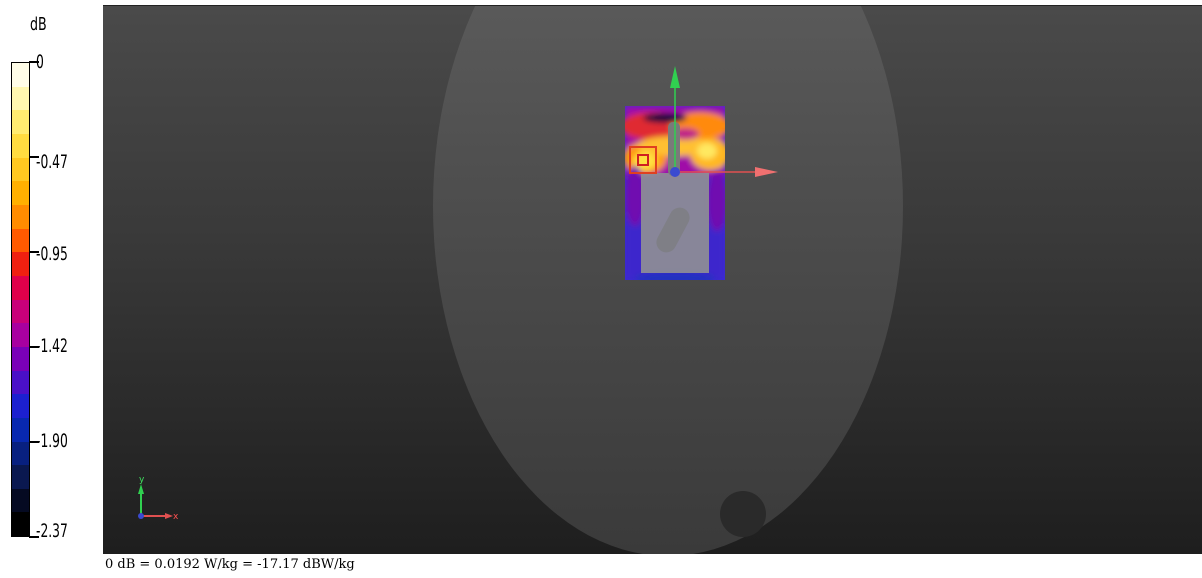 This screenshot has height=578, width=1202. Describe the element at coordinates (675, 77) in the screenshot. I see `y-axis-arrow-icon` at that location.